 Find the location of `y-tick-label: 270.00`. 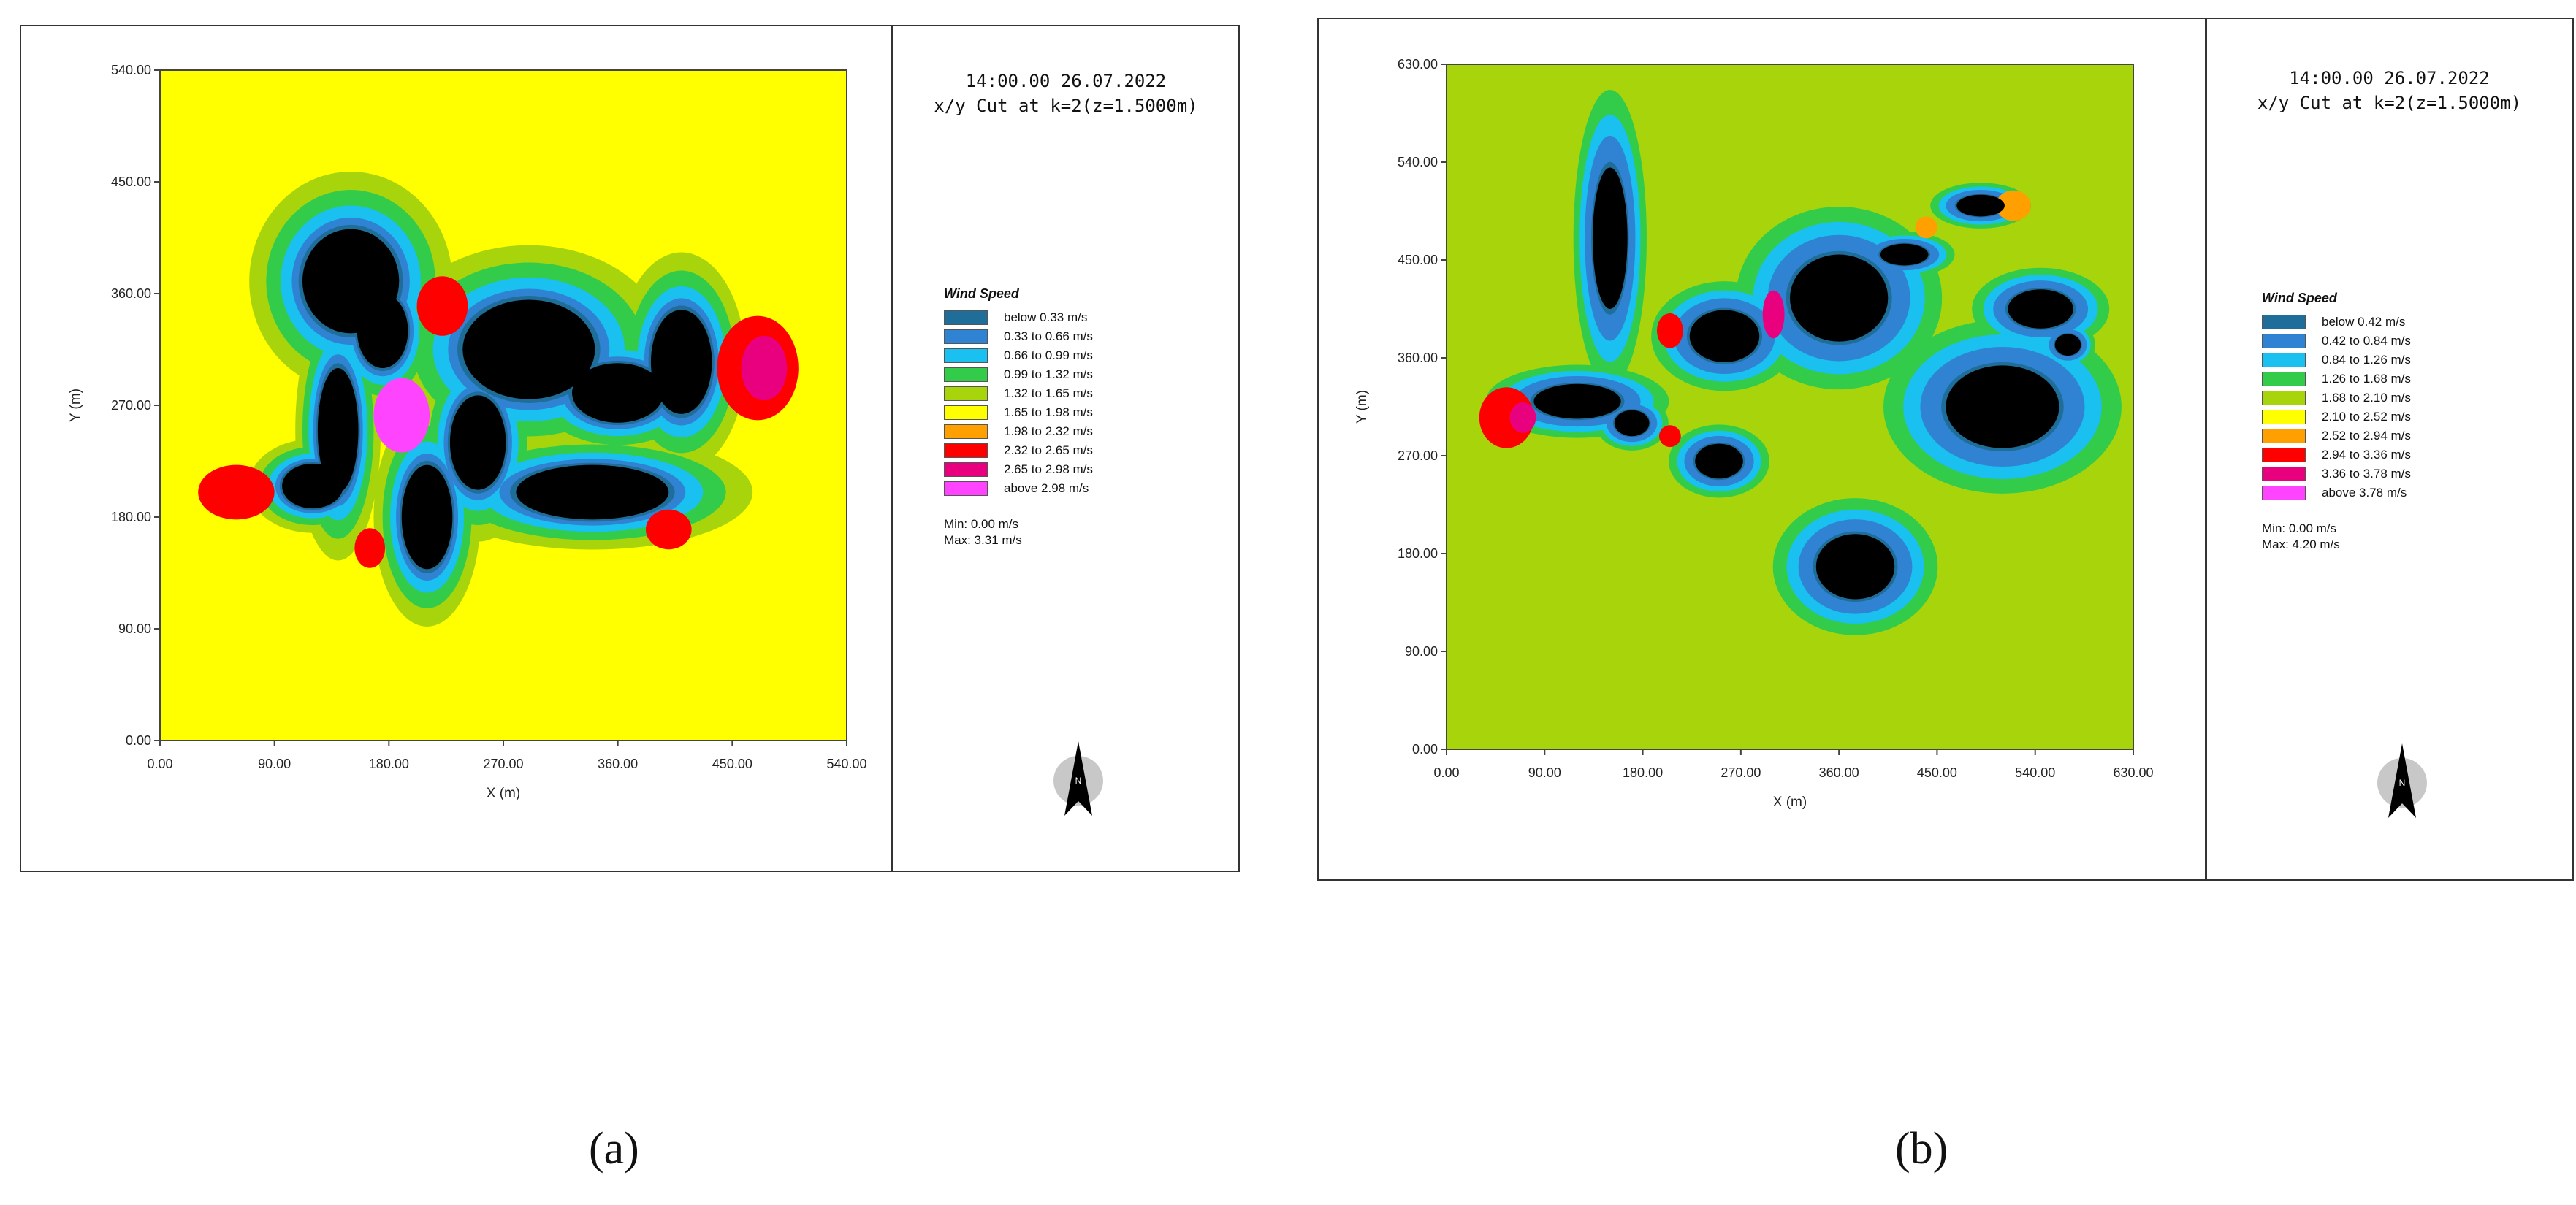

y-tick-label: 270.00 is located at coordinates (1418, 456).